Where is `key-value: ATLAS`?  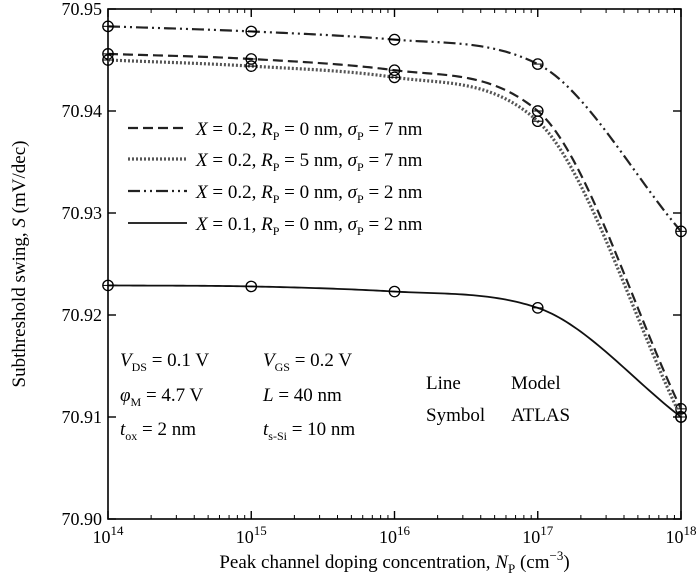 key-value: ATLAS is located at coordinates (540, 415).